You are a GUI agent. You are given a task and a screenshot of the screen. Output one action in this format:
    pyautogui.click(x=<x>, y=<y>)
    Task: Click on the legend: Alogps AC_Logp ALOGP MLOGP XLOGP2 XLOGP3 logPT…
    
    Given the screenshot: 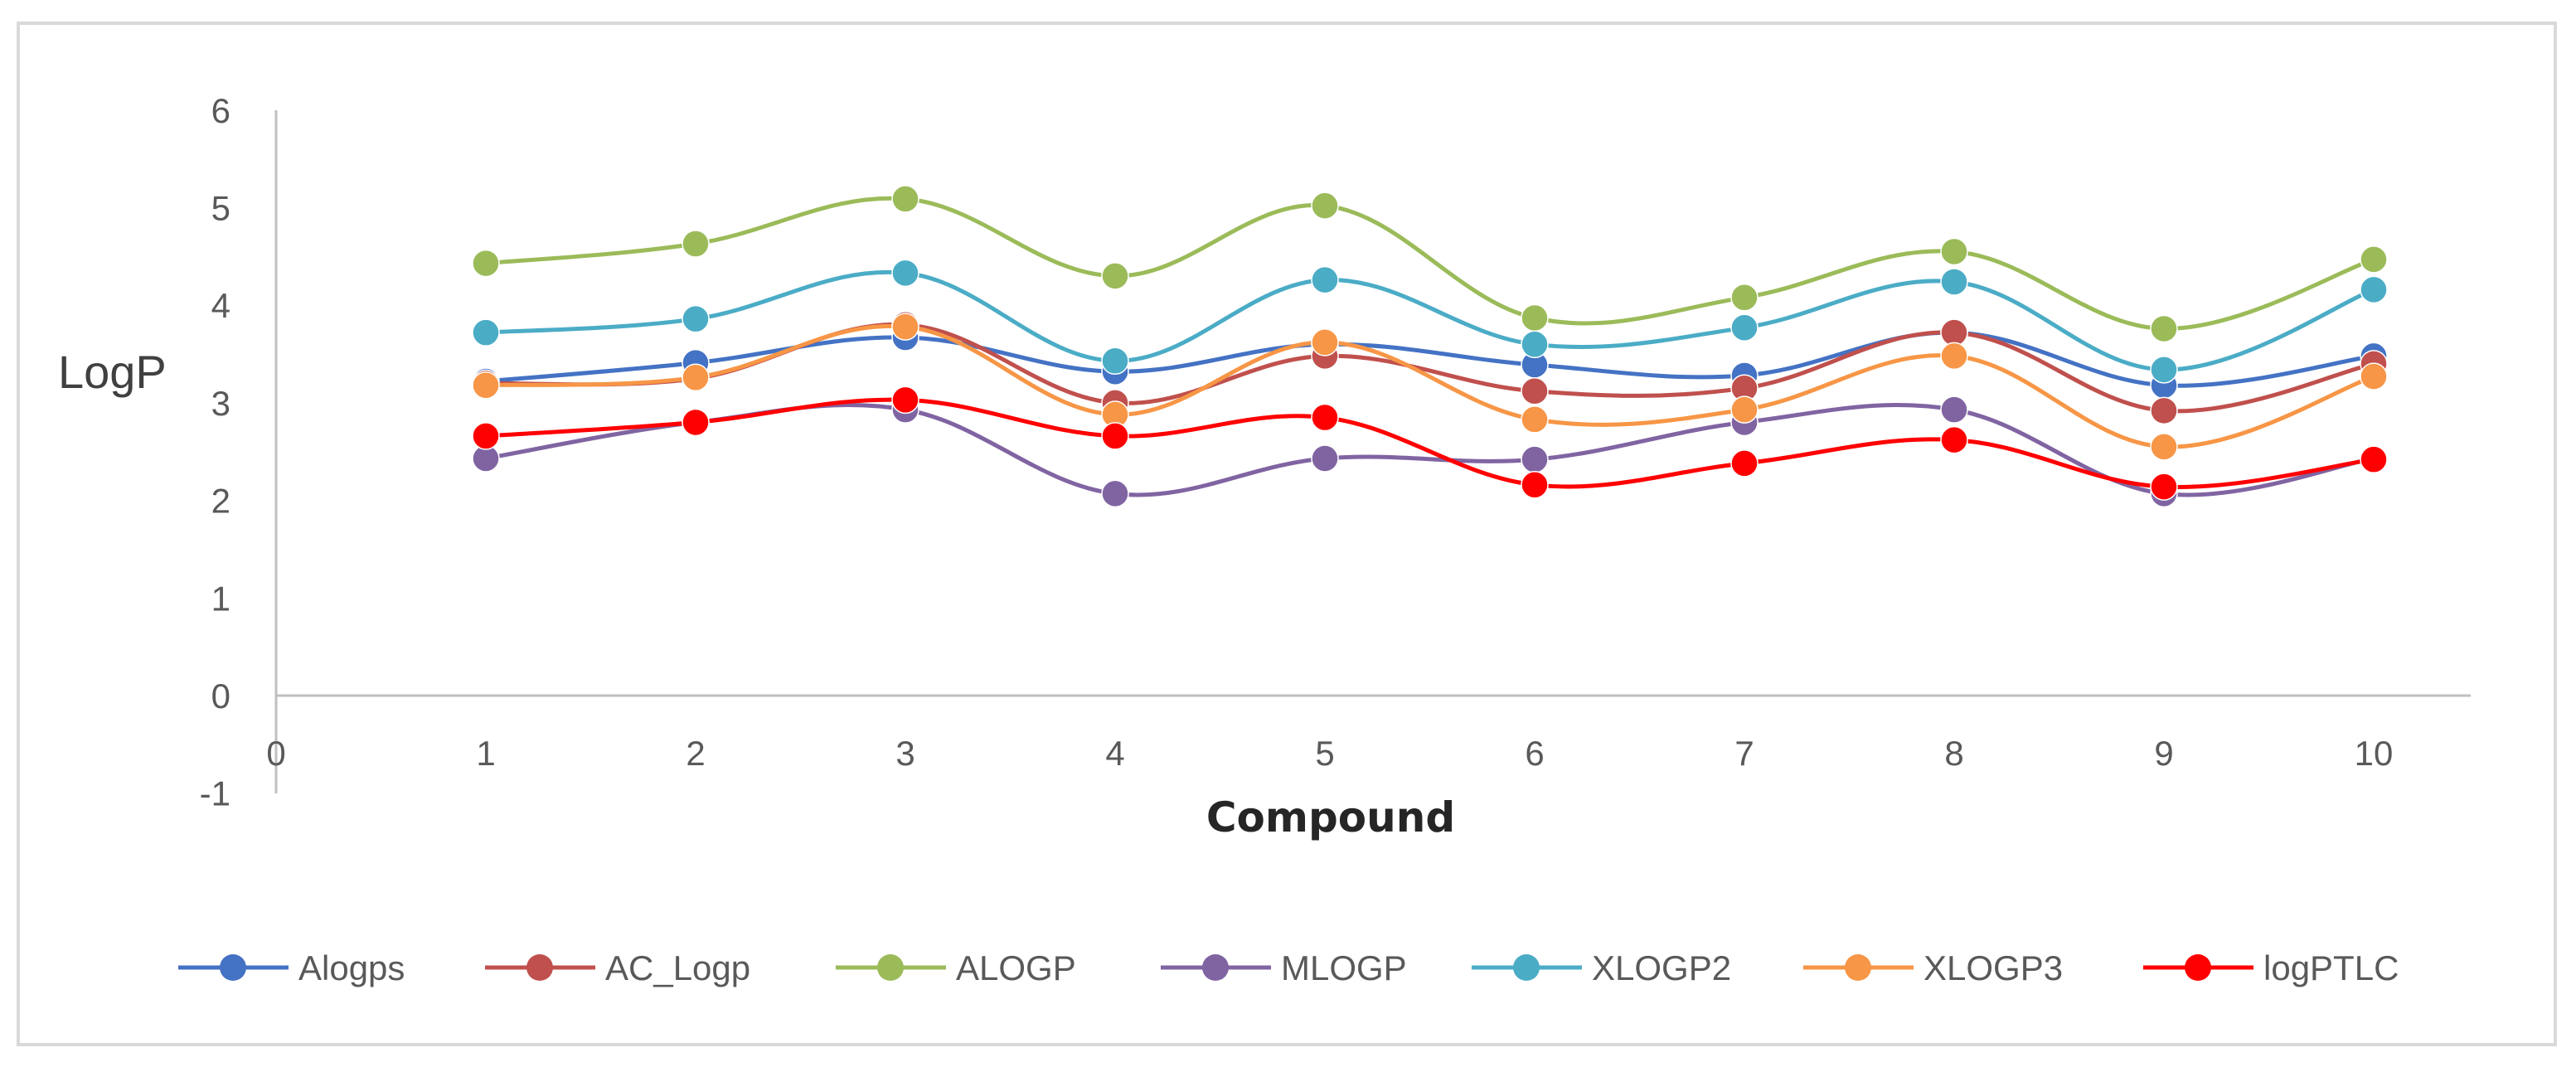 What is the action you would take?
    pyautogui.click(x=1288, y=967)
    